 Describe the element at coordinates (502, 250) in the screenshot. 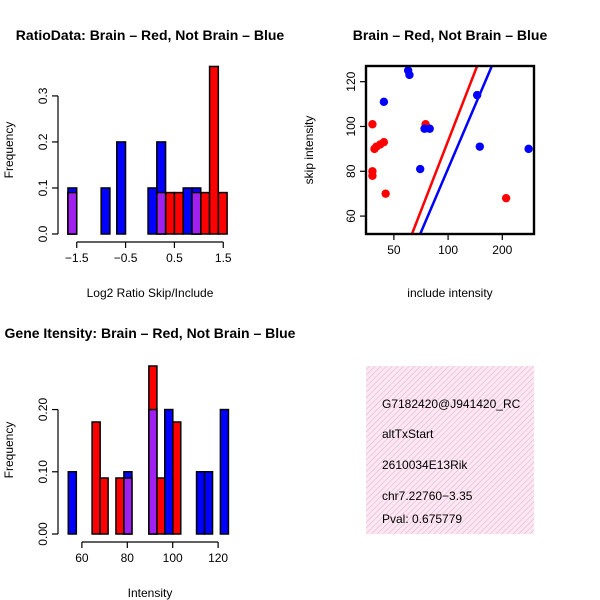

I see `x-tick-label: 200` at that location.